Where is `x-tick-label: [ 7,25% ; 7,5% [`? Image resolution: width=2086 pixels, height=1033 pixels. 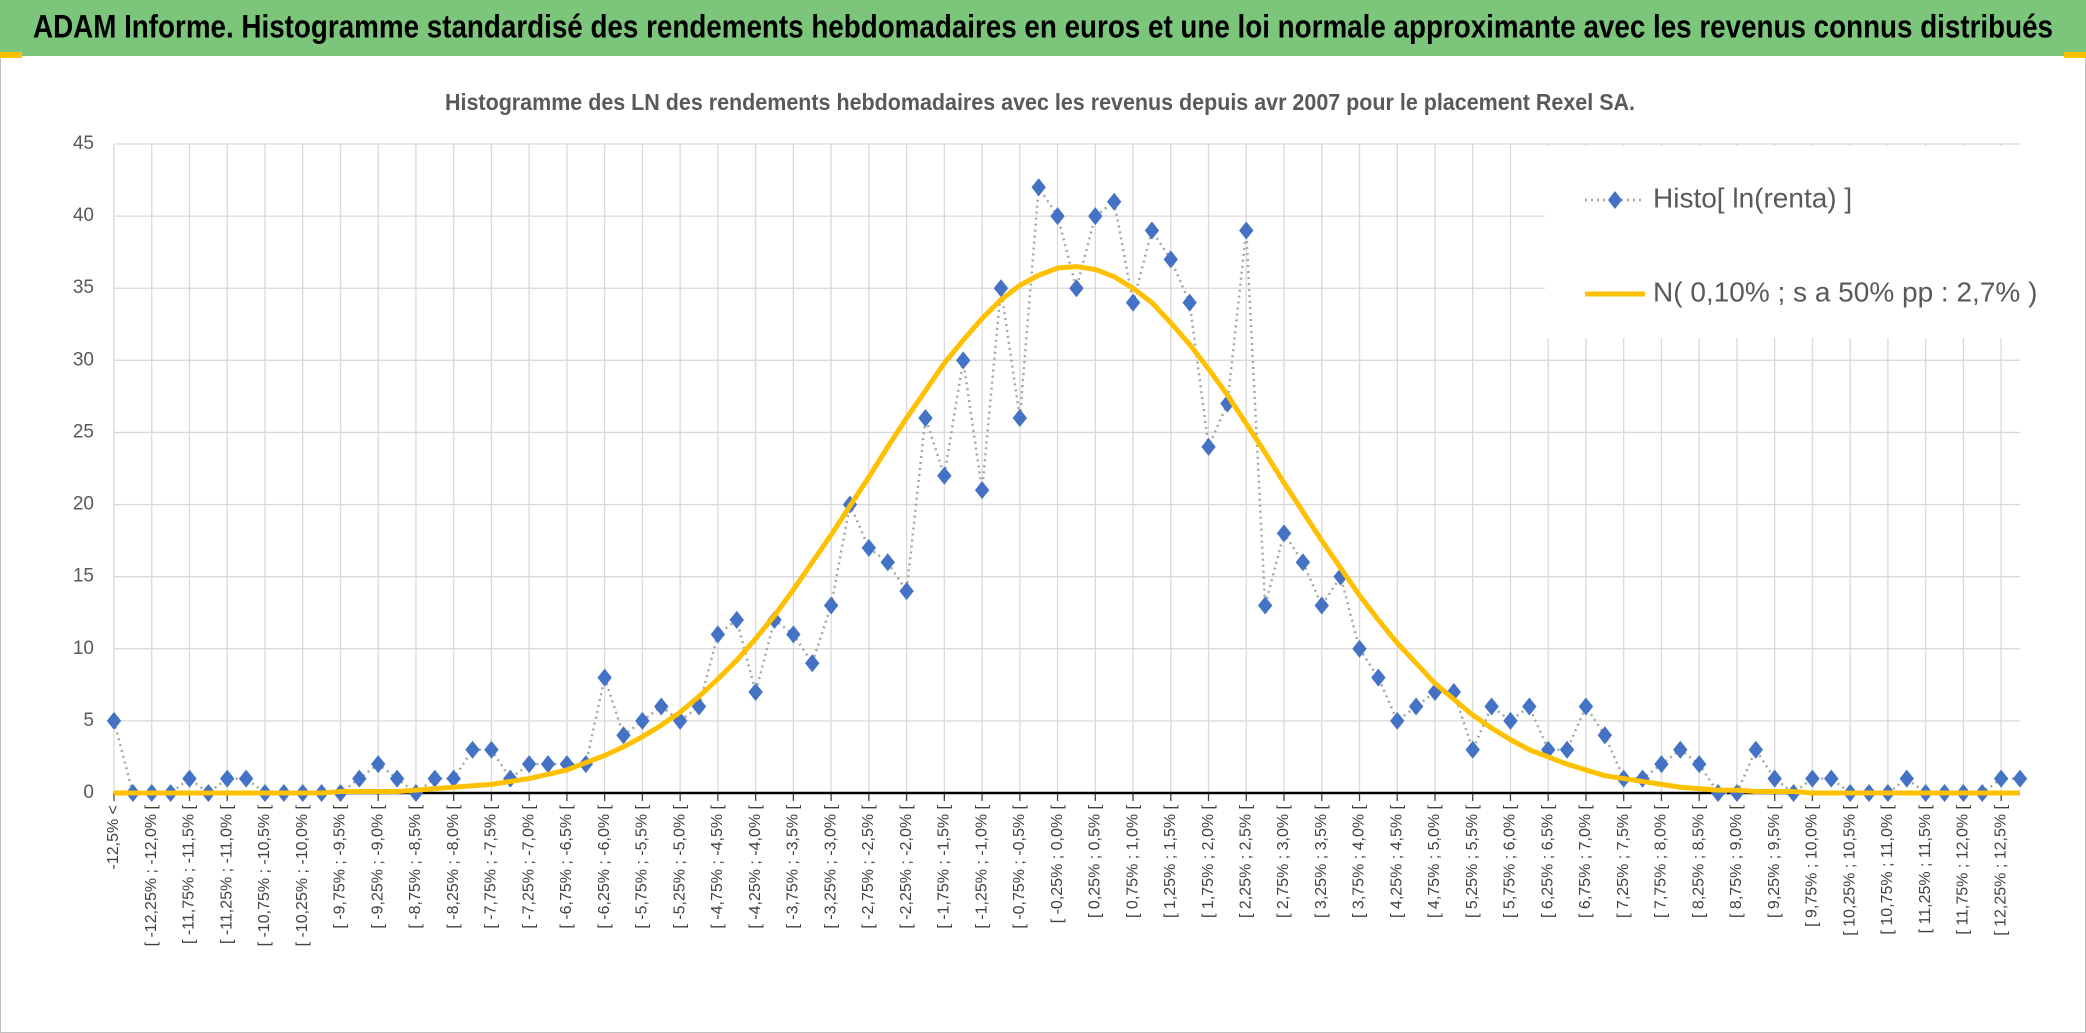
x-tick-label: [ 7,25% ; 7,5% [ is located at coordinates (1623, 861).